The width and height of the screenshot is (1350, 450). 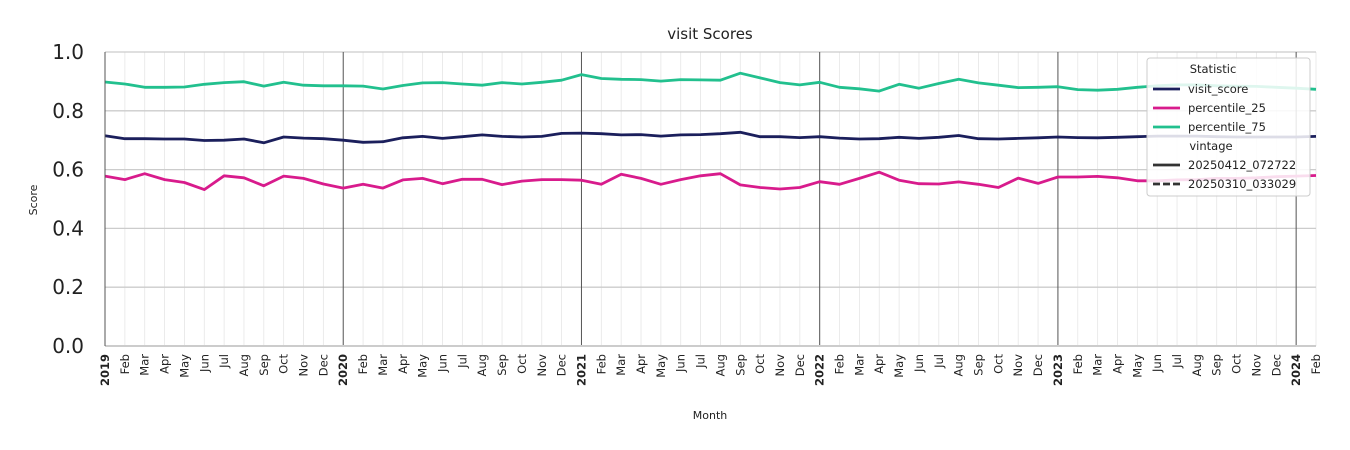 What do you see at coordinates (343, 370) in the screenshot?
I see `x-tick-label-year: 2020` at bounding box center [343, 370].